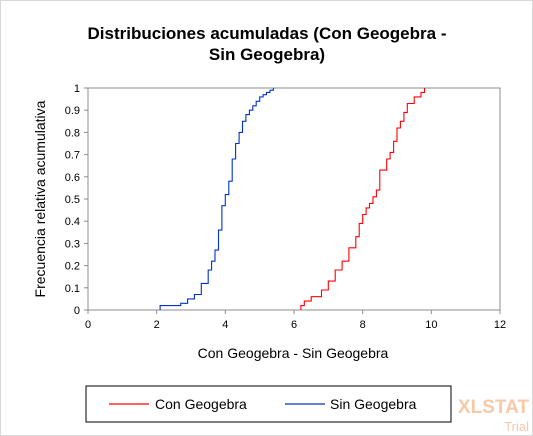  Describe the element at coordinates (225, 325) in the screenshot. I see `x-tick-label: 4` at that location.